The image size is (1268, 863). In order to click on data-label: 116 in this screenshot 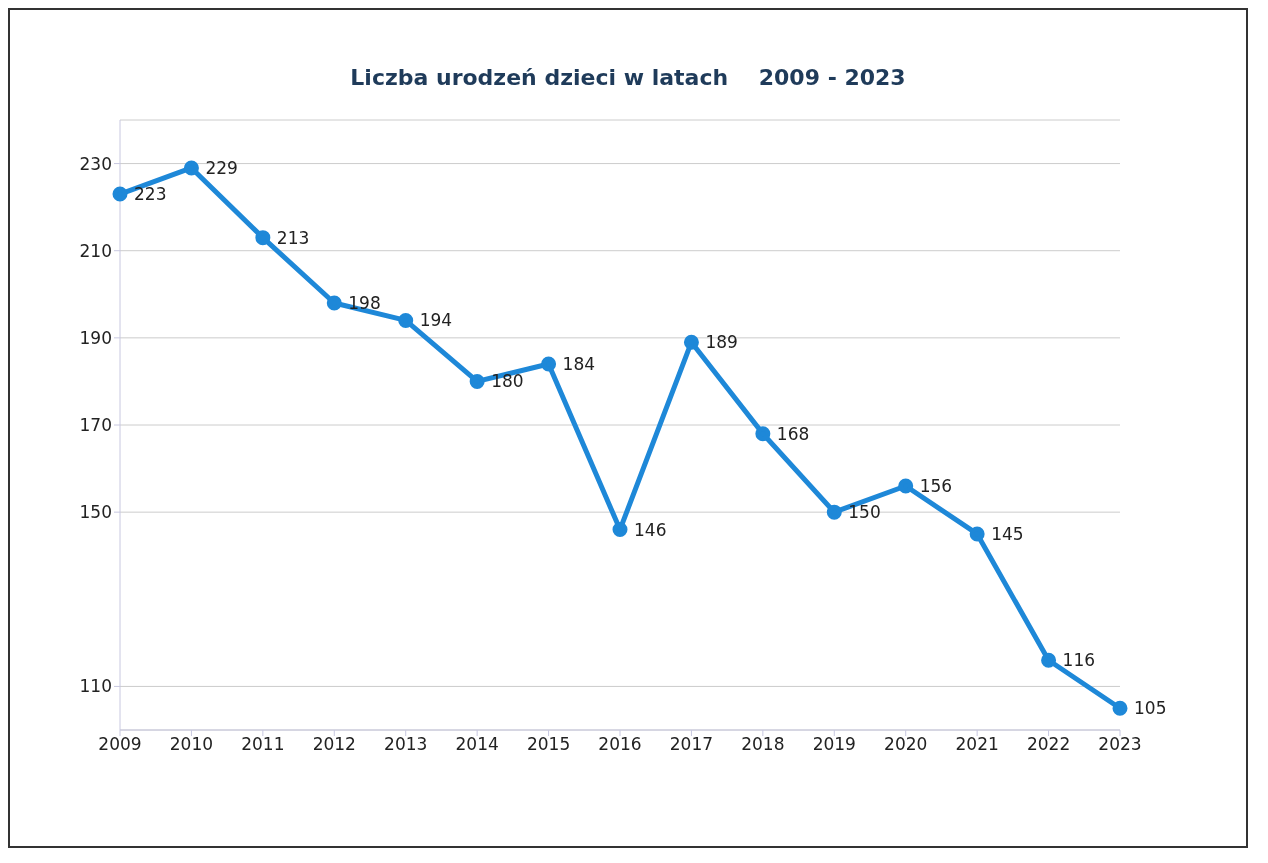, I will do `click(1079, 660)`.